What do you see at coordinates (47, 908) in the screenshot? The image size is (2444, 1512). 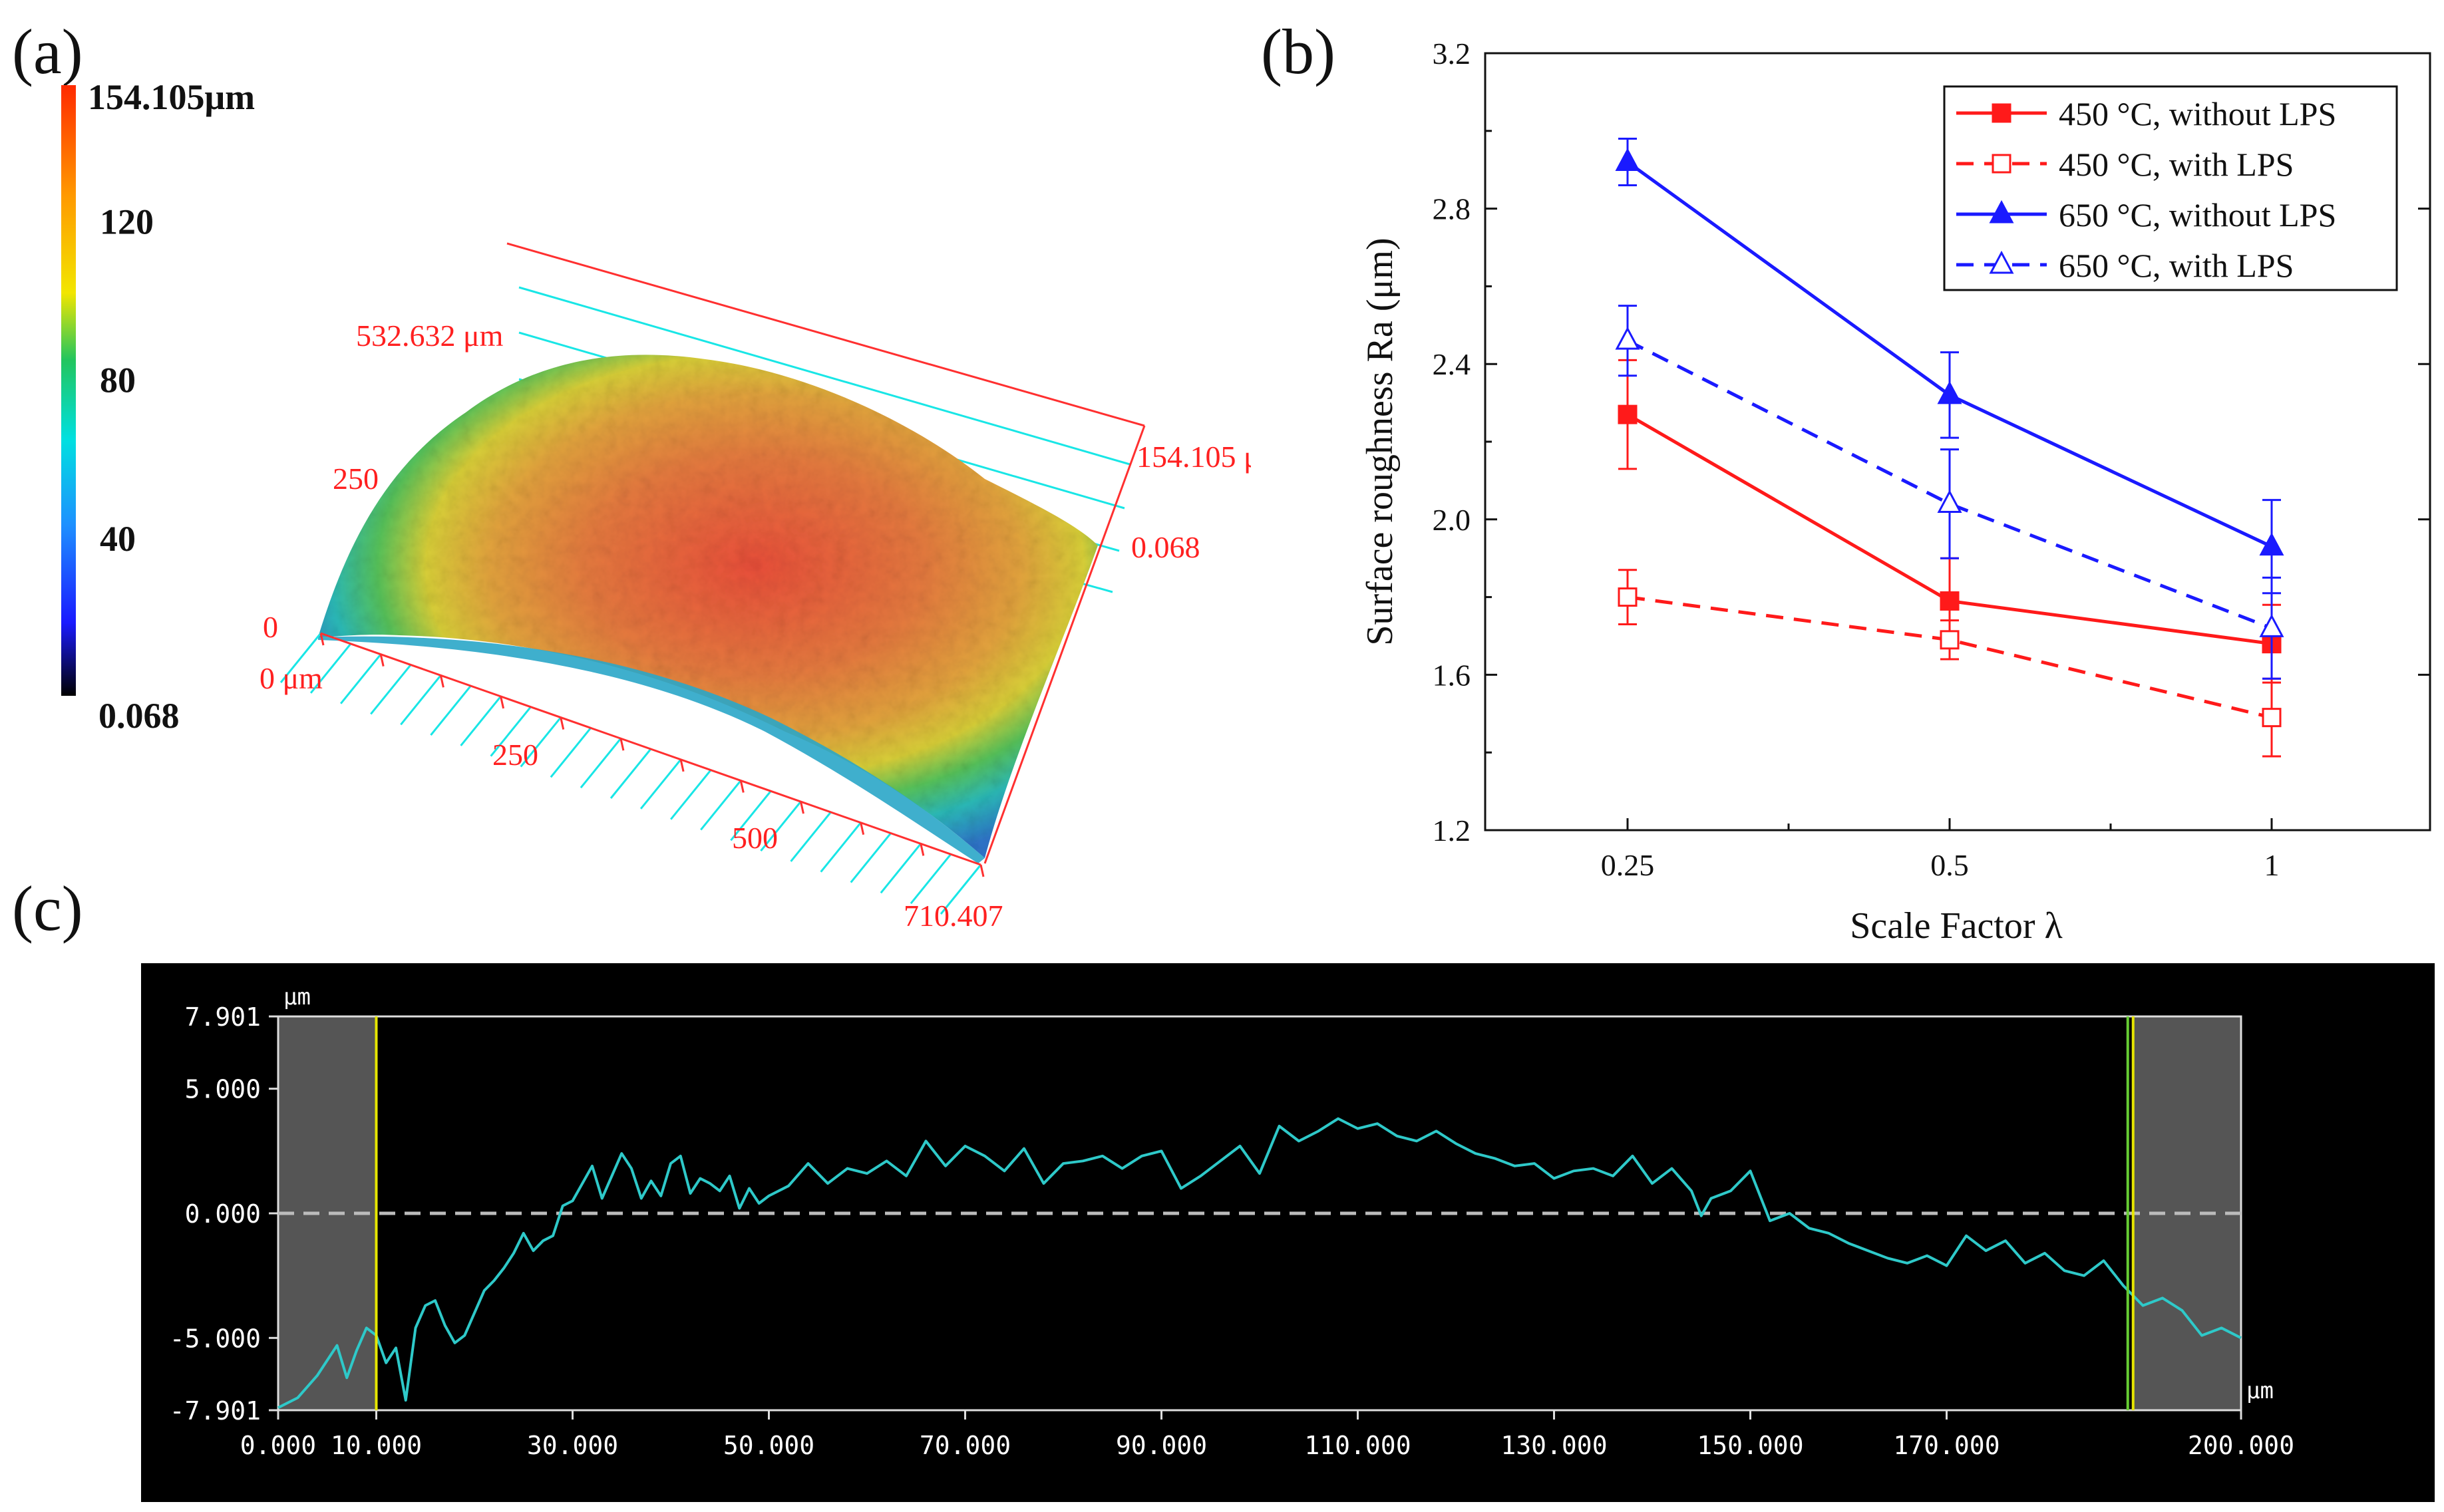 I see `panel-c-label: (c)` at bounding box center [47, 908].